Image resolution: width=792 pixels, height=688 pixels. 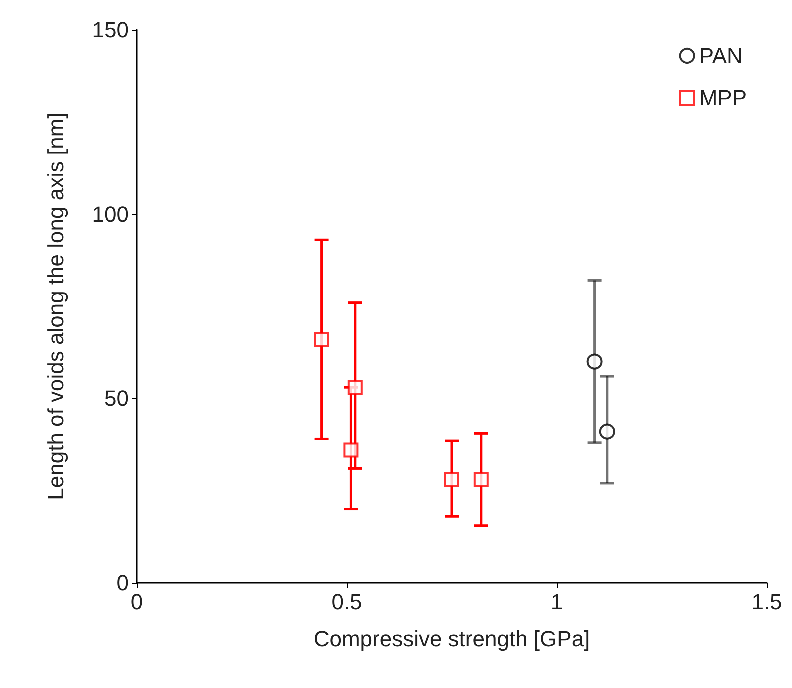 I want to click on legend-label: MPP, so click(x=723, y=98).